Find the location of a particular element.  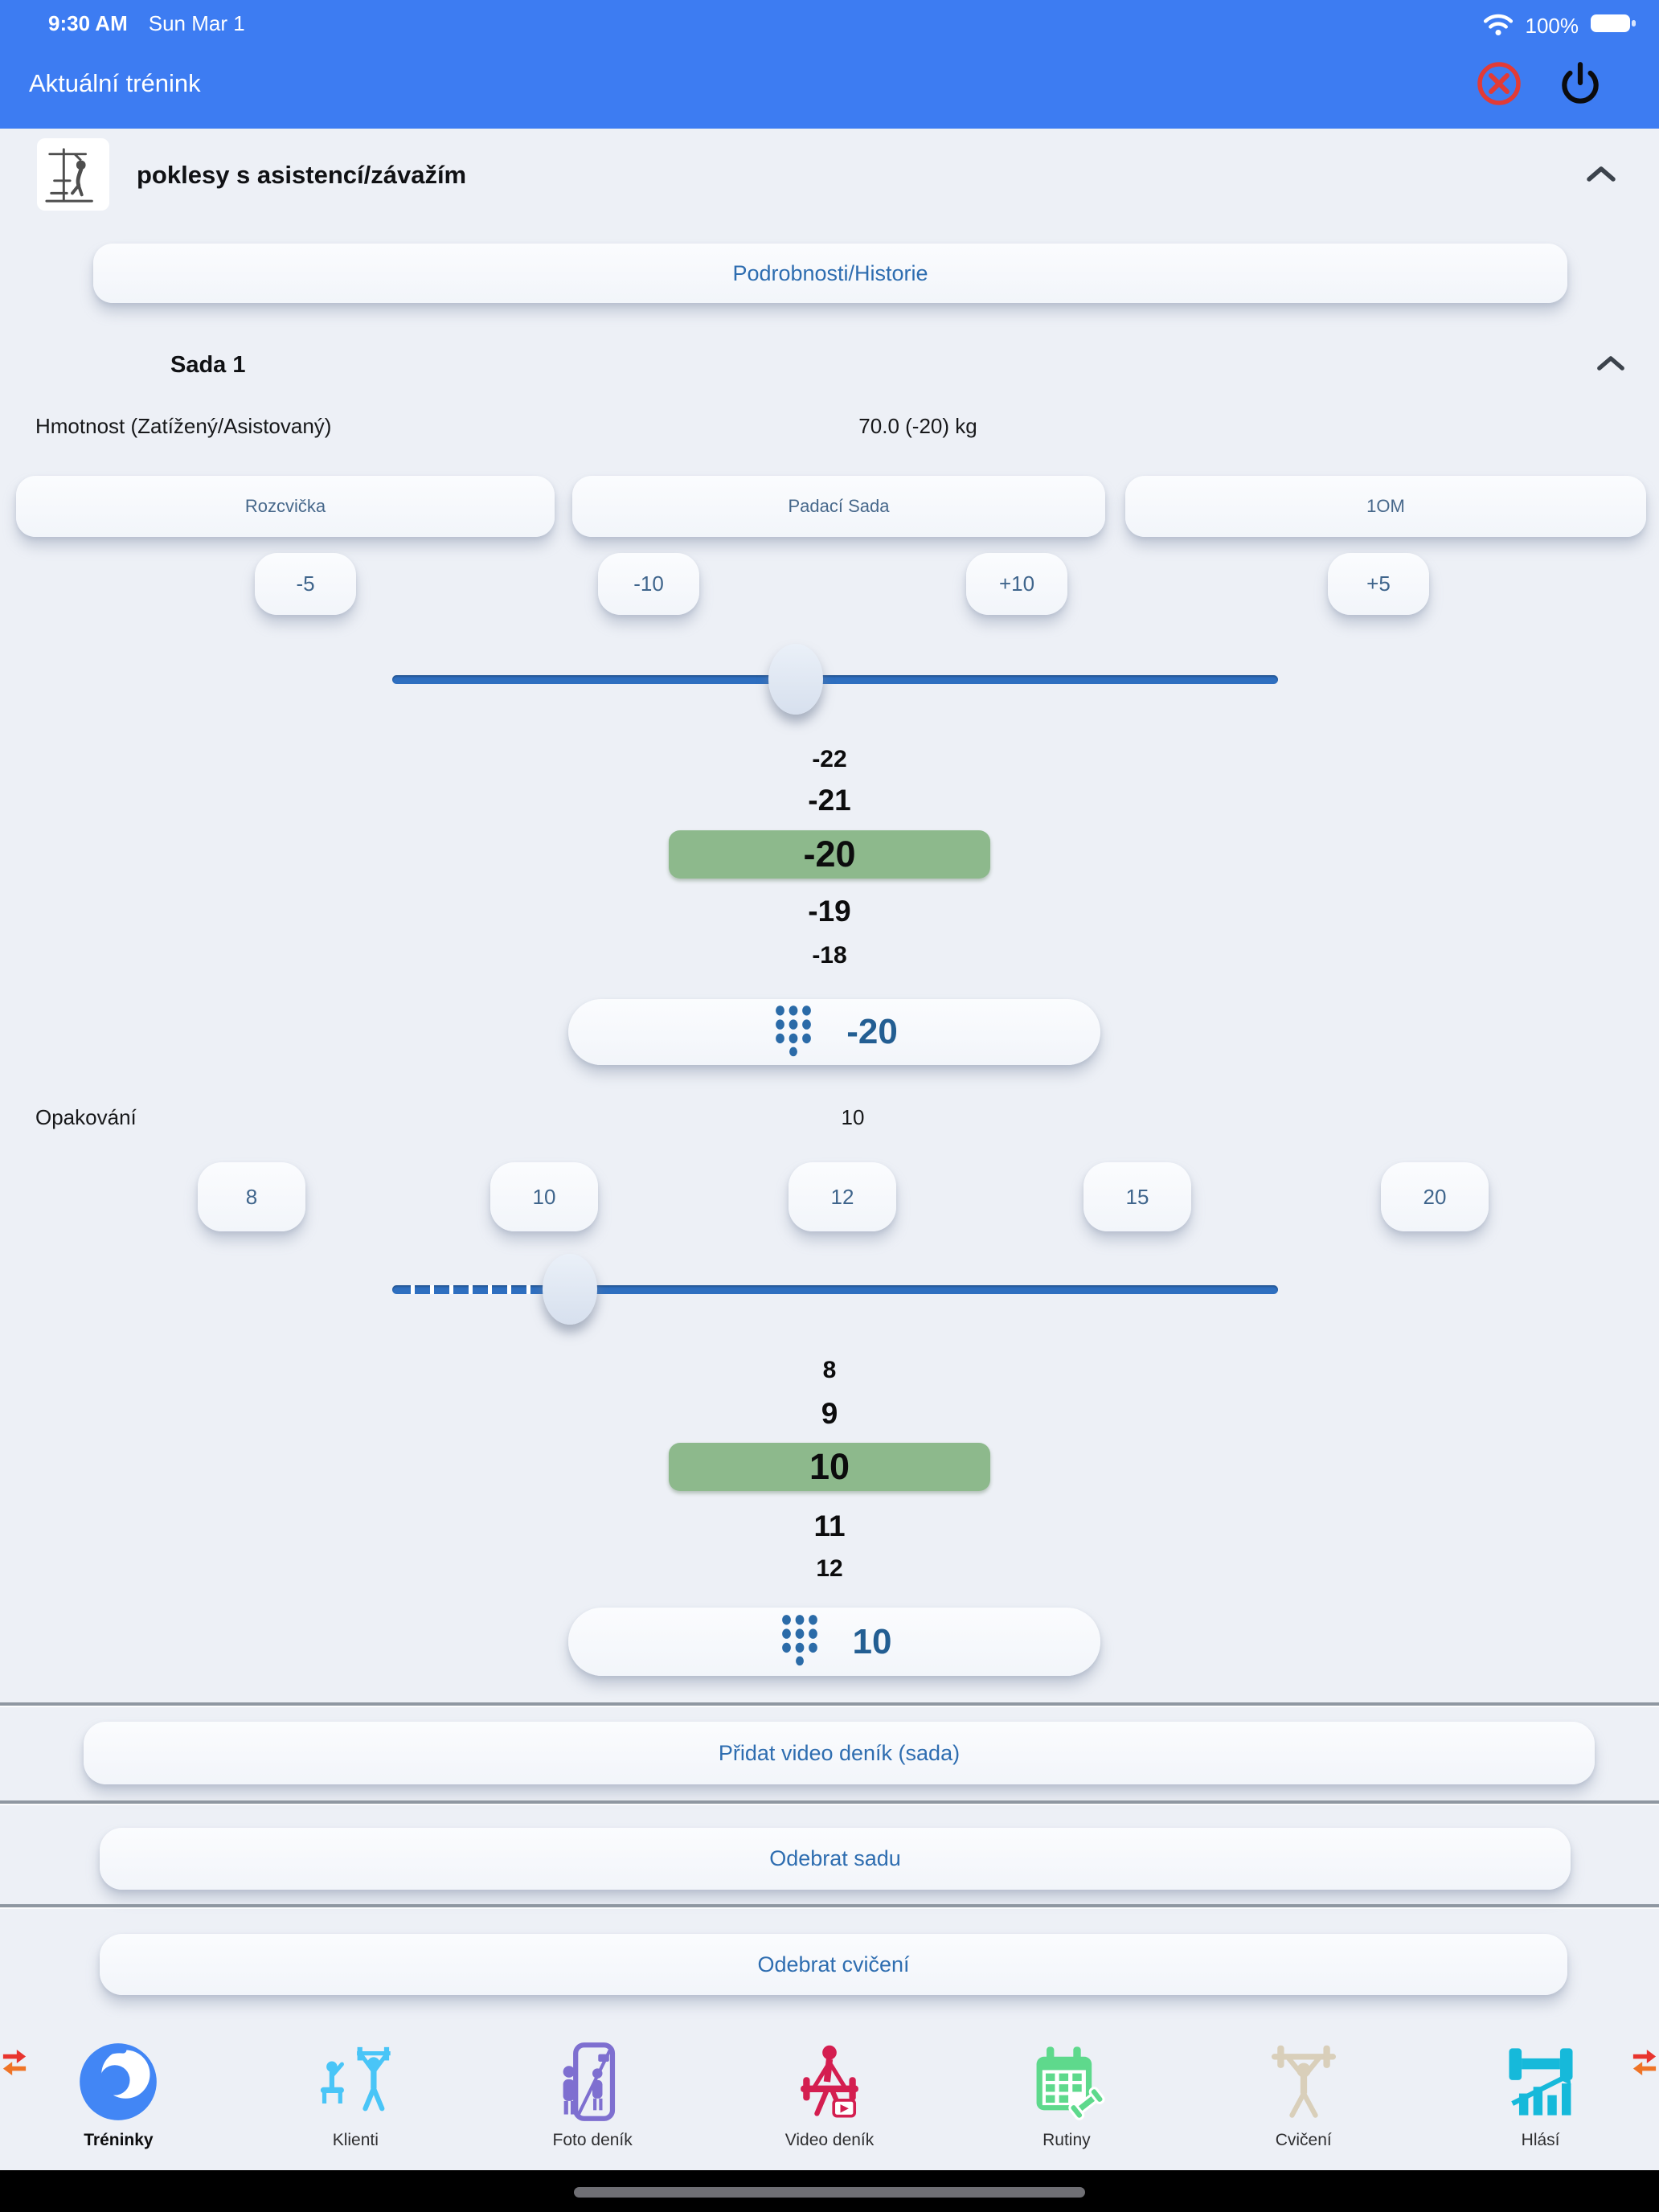

battery-icon is located at coordinates (1613, 26).